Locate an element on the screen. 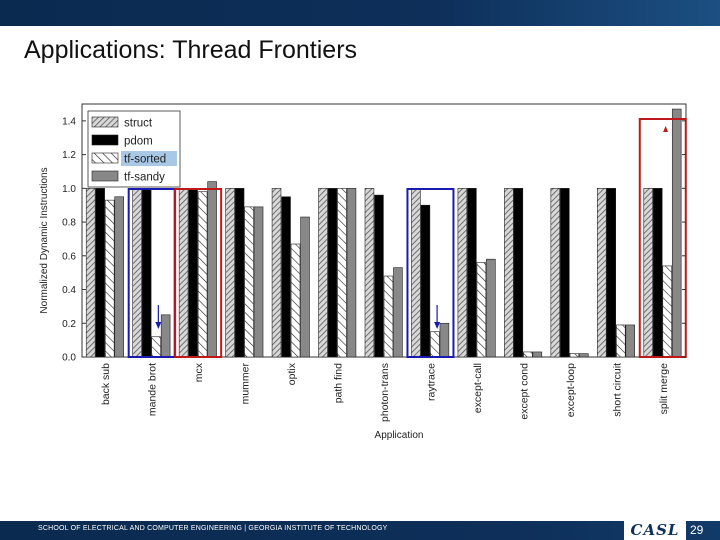 The height and width of the screenshot is (540, 720). casl-logo: CASL is located at coordinates (655, 530).